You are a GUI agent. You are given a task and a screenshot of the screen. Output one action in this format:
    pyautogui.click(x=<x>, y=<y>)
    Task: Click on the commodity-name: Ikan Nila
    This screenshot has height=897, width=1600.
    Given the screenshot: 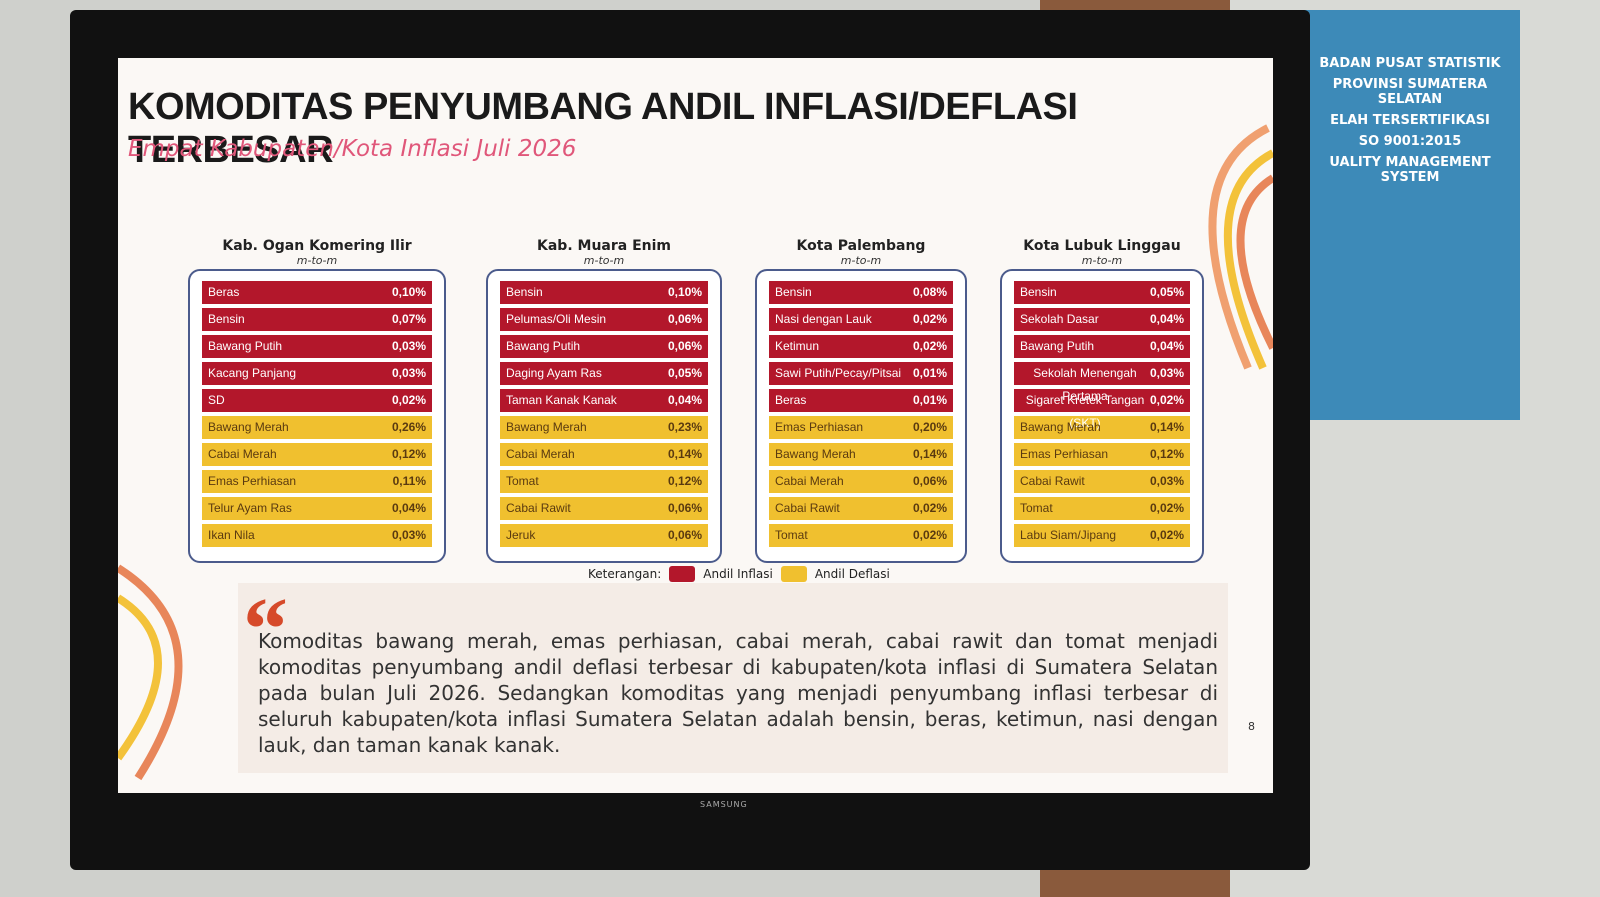 What is the action you would take?
    pyautogui.click(x=231, y=535)
    